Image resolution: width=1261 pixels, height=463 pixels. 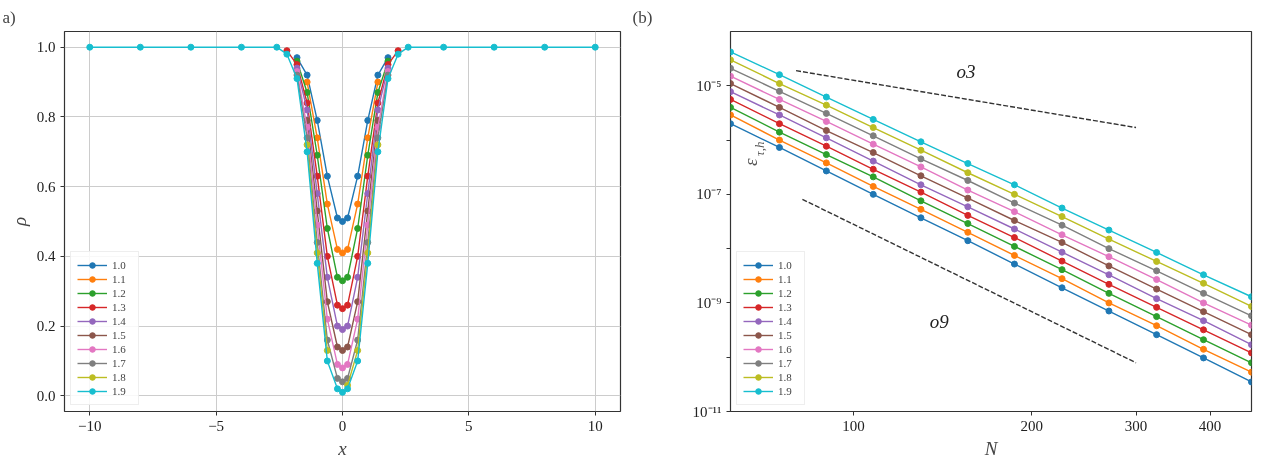 I want to click on y-tick-label: 0.8, so click(x=46, y=116).